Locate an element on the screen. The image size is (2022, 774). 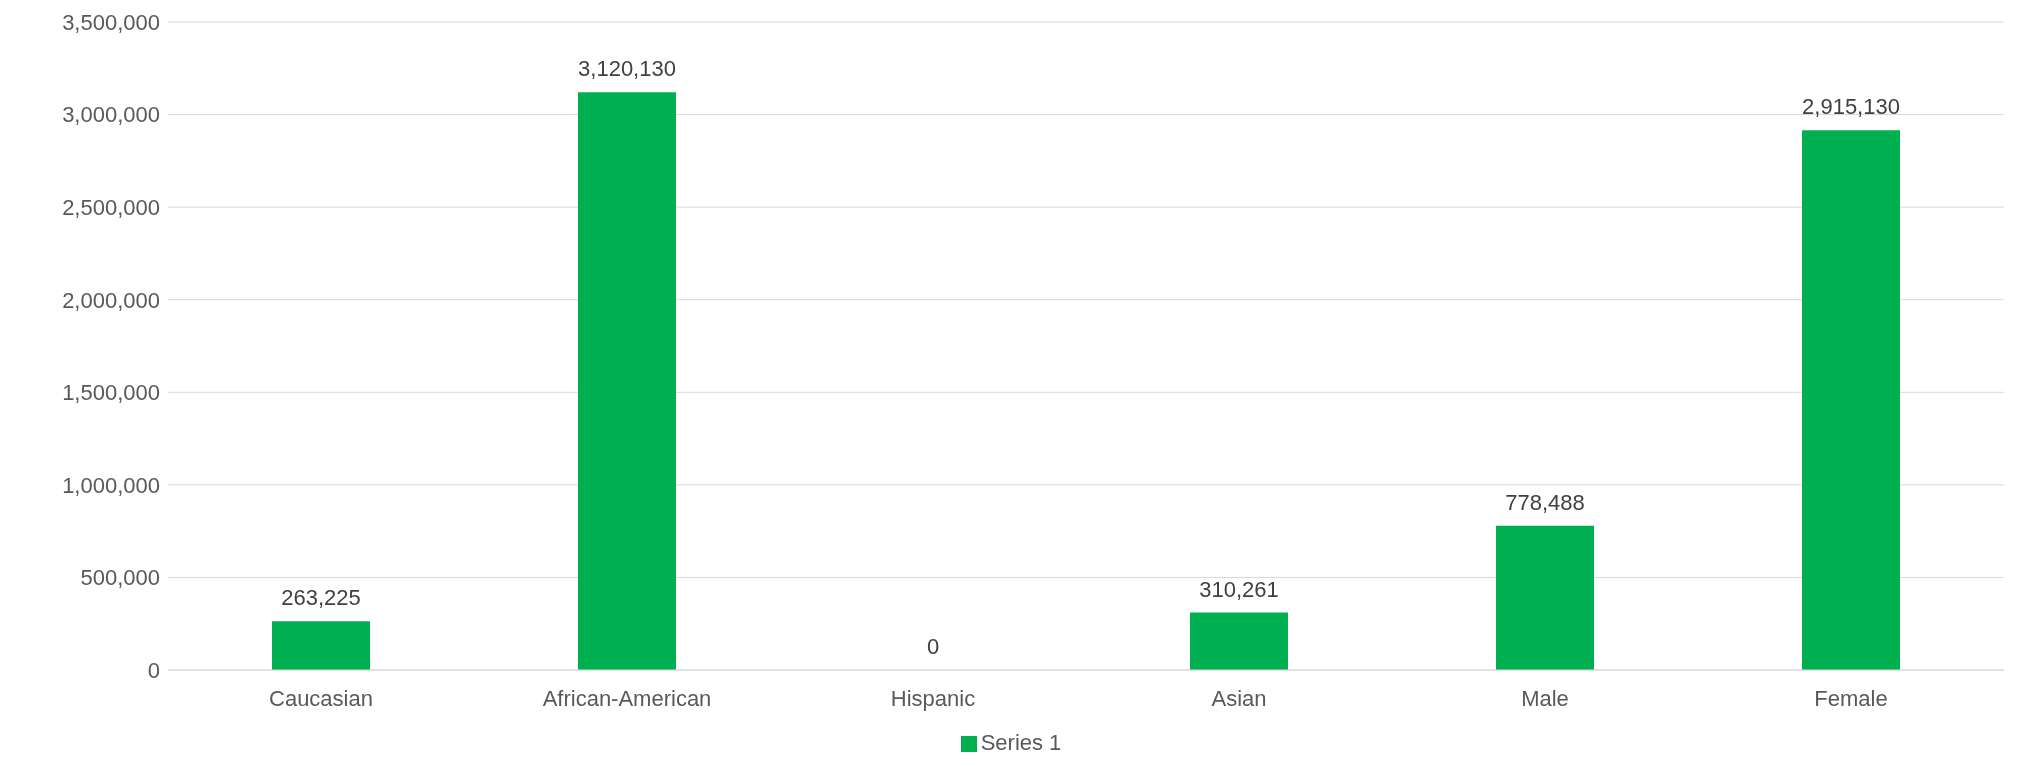
y-tick-label: 1,500,000 is located at coordinates (111, 393).